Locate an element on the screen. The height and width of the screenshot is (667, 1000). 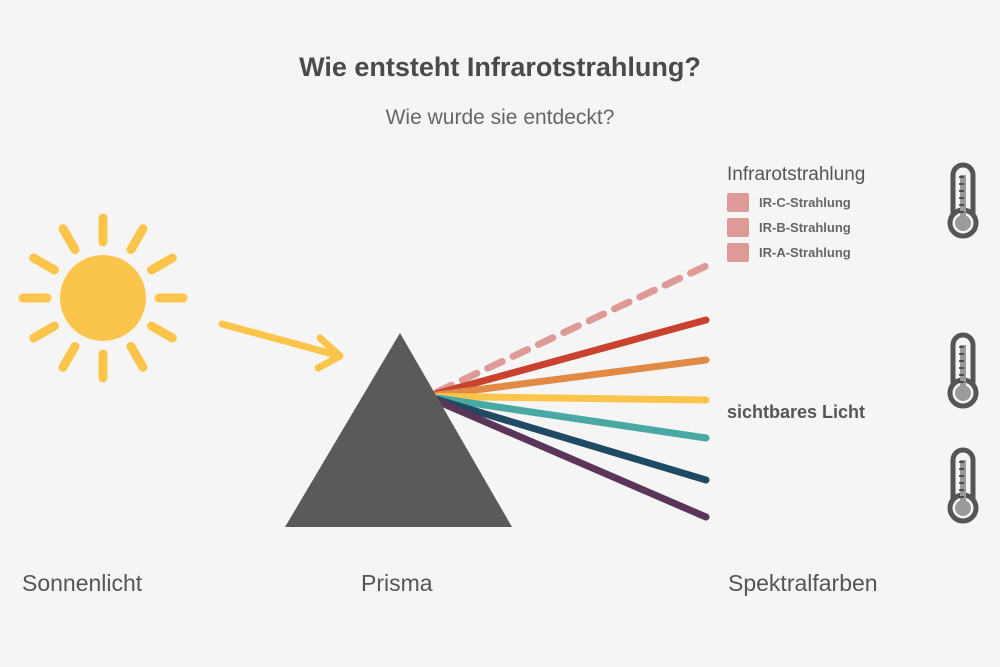
legend-item-ir-a: IR-A-Strahlung is located at coordinates (789, 252).